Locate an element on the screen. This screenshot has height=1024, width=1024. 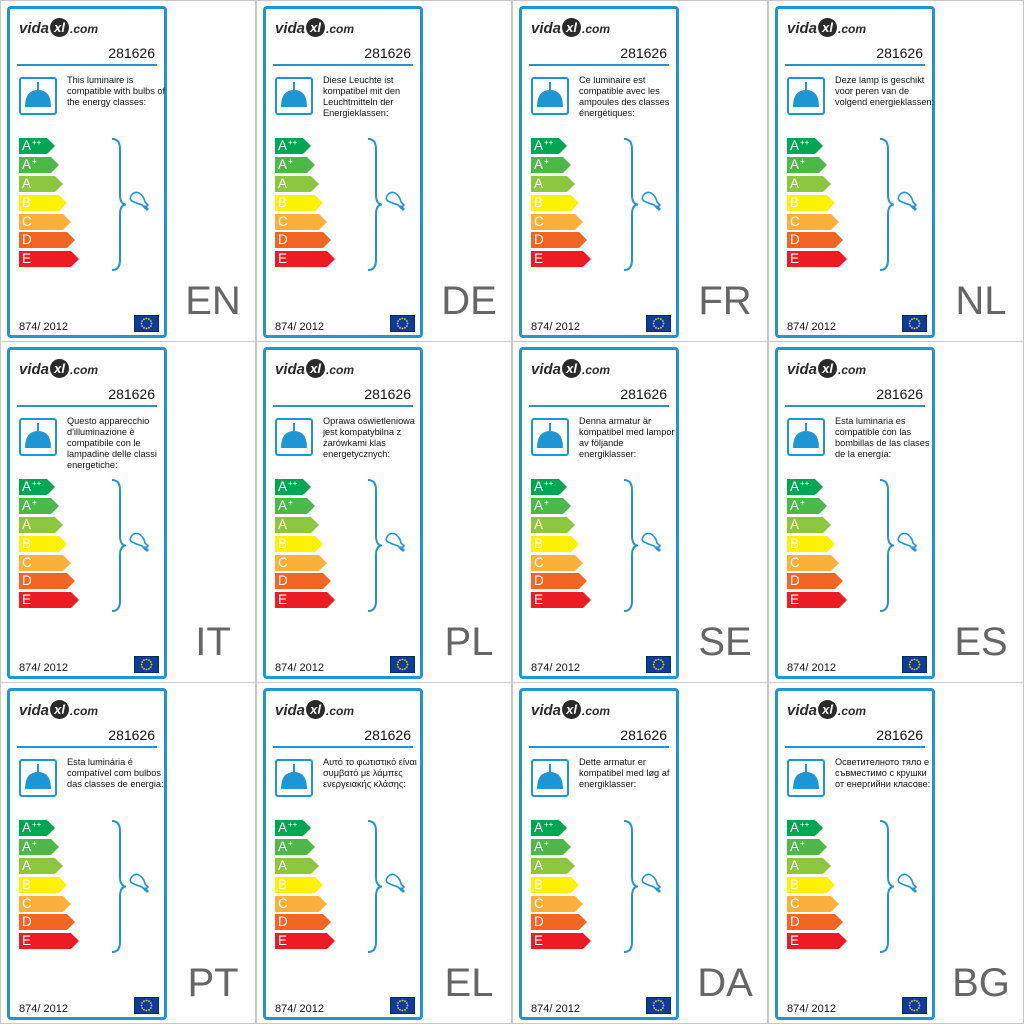
pendant-lamp-icon is located at coordinates (38, 778).